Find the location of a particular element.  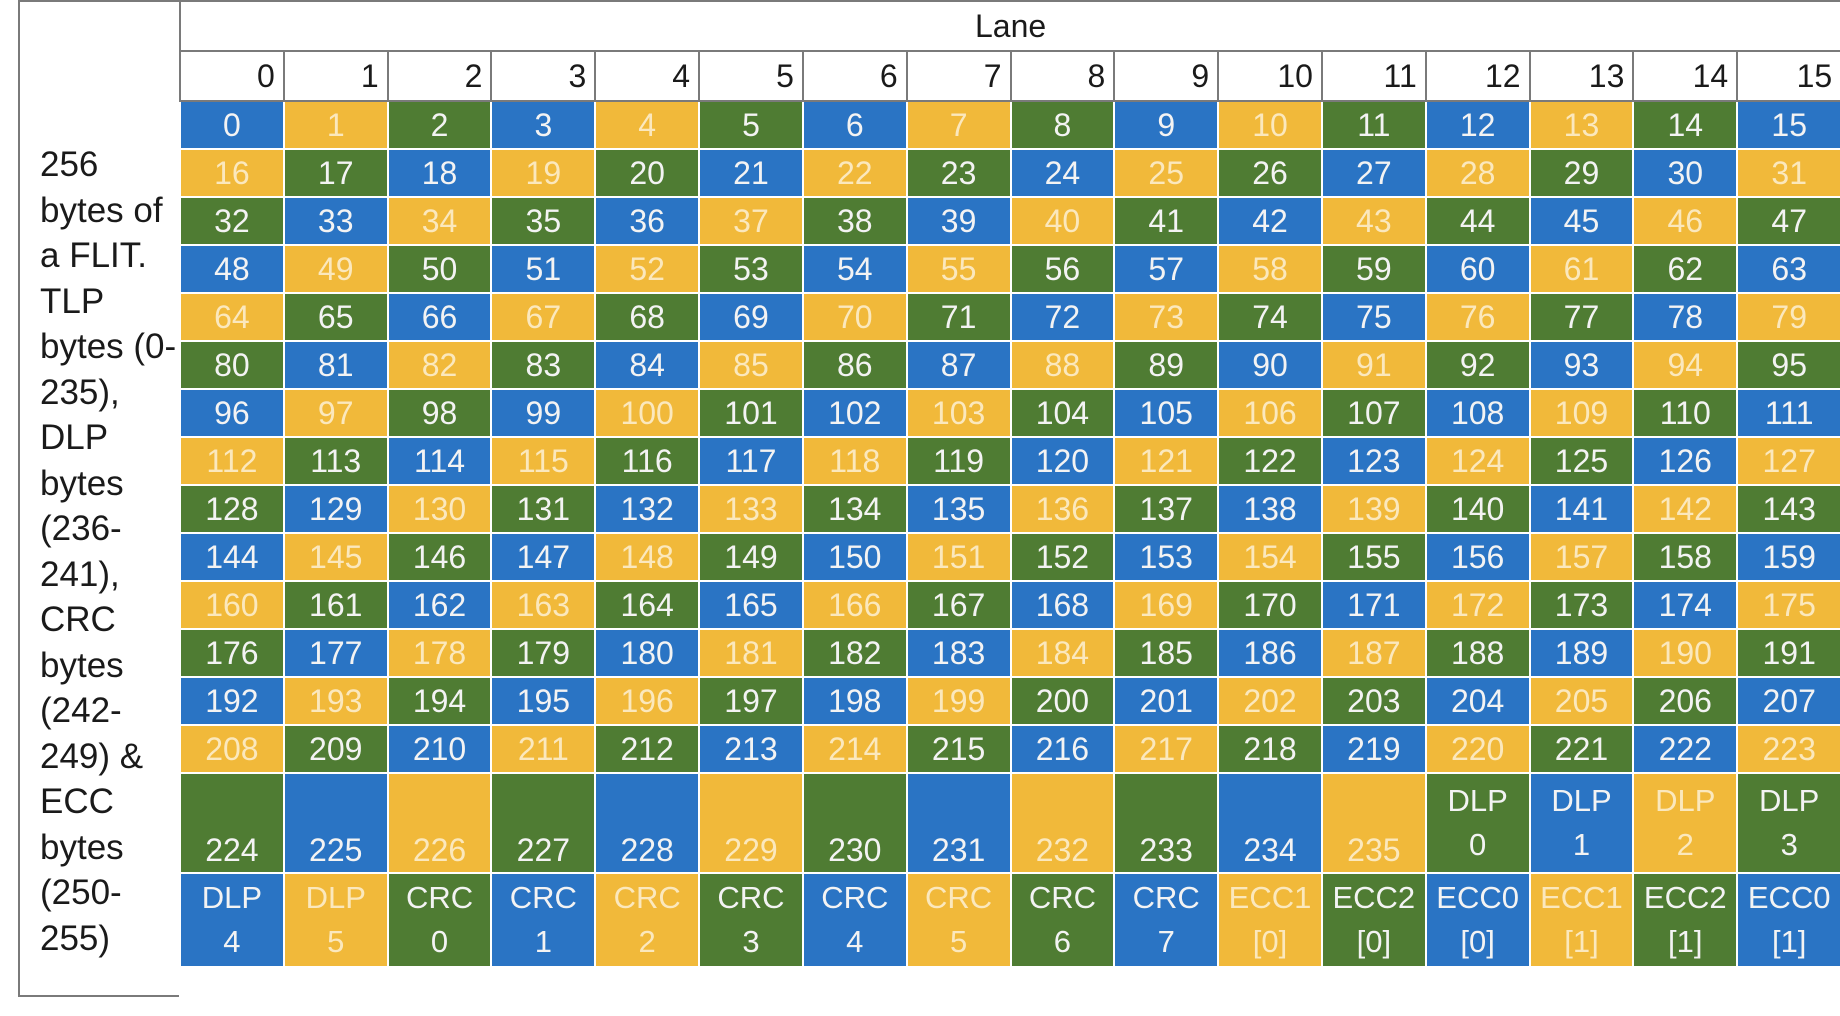

byte-cell: 25 is located at coordinates (1166, 173).